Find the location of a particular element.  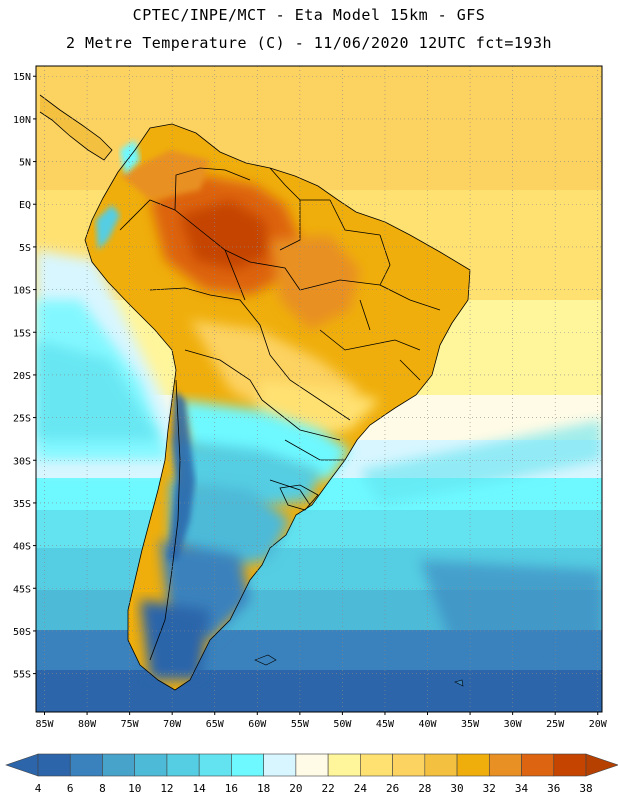

lon-label: 45W is located at coordinates (385, 724).